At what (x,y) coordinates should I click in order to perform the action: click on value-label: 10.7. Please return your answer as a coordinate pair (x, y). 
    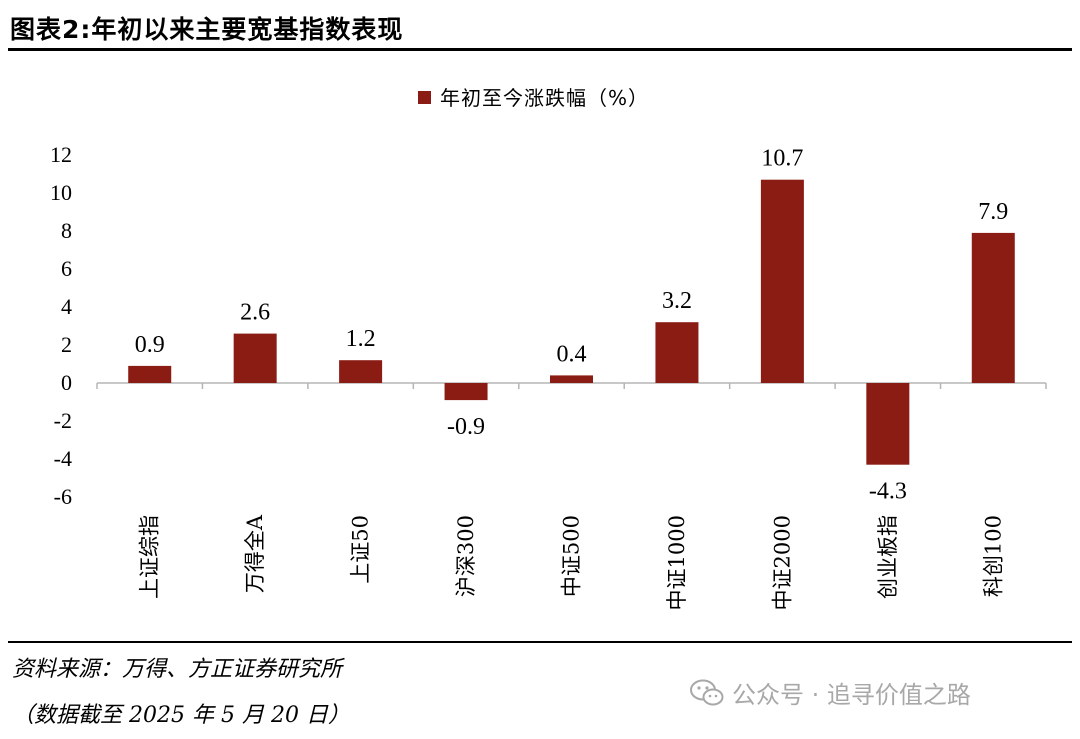
    Looking at the image, I should click on (782, 159).